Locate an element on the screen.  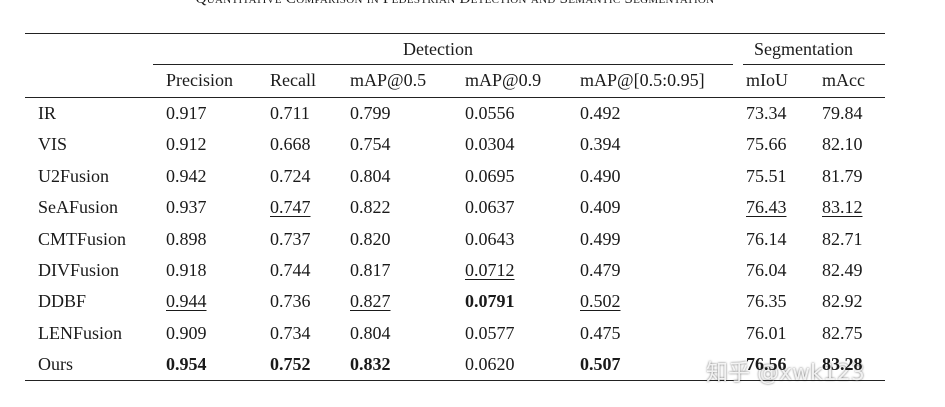
group-header: Segmentation is located at coordinates (803, 49).